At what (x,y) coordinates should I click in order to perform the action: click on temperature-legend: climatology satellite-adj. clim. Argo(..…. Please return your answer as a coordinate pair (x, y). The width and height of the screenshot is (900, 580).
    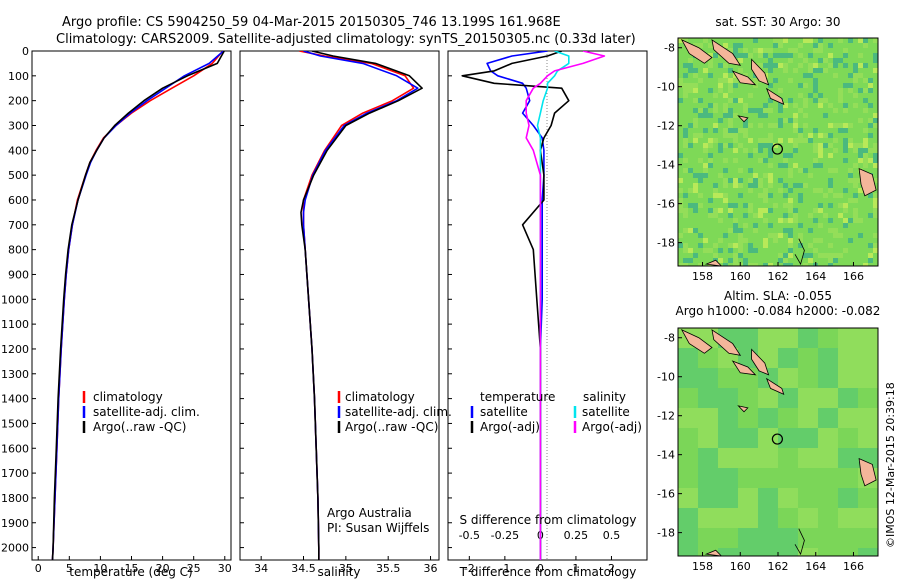
    Looking at the image, I should click on (141, 412).